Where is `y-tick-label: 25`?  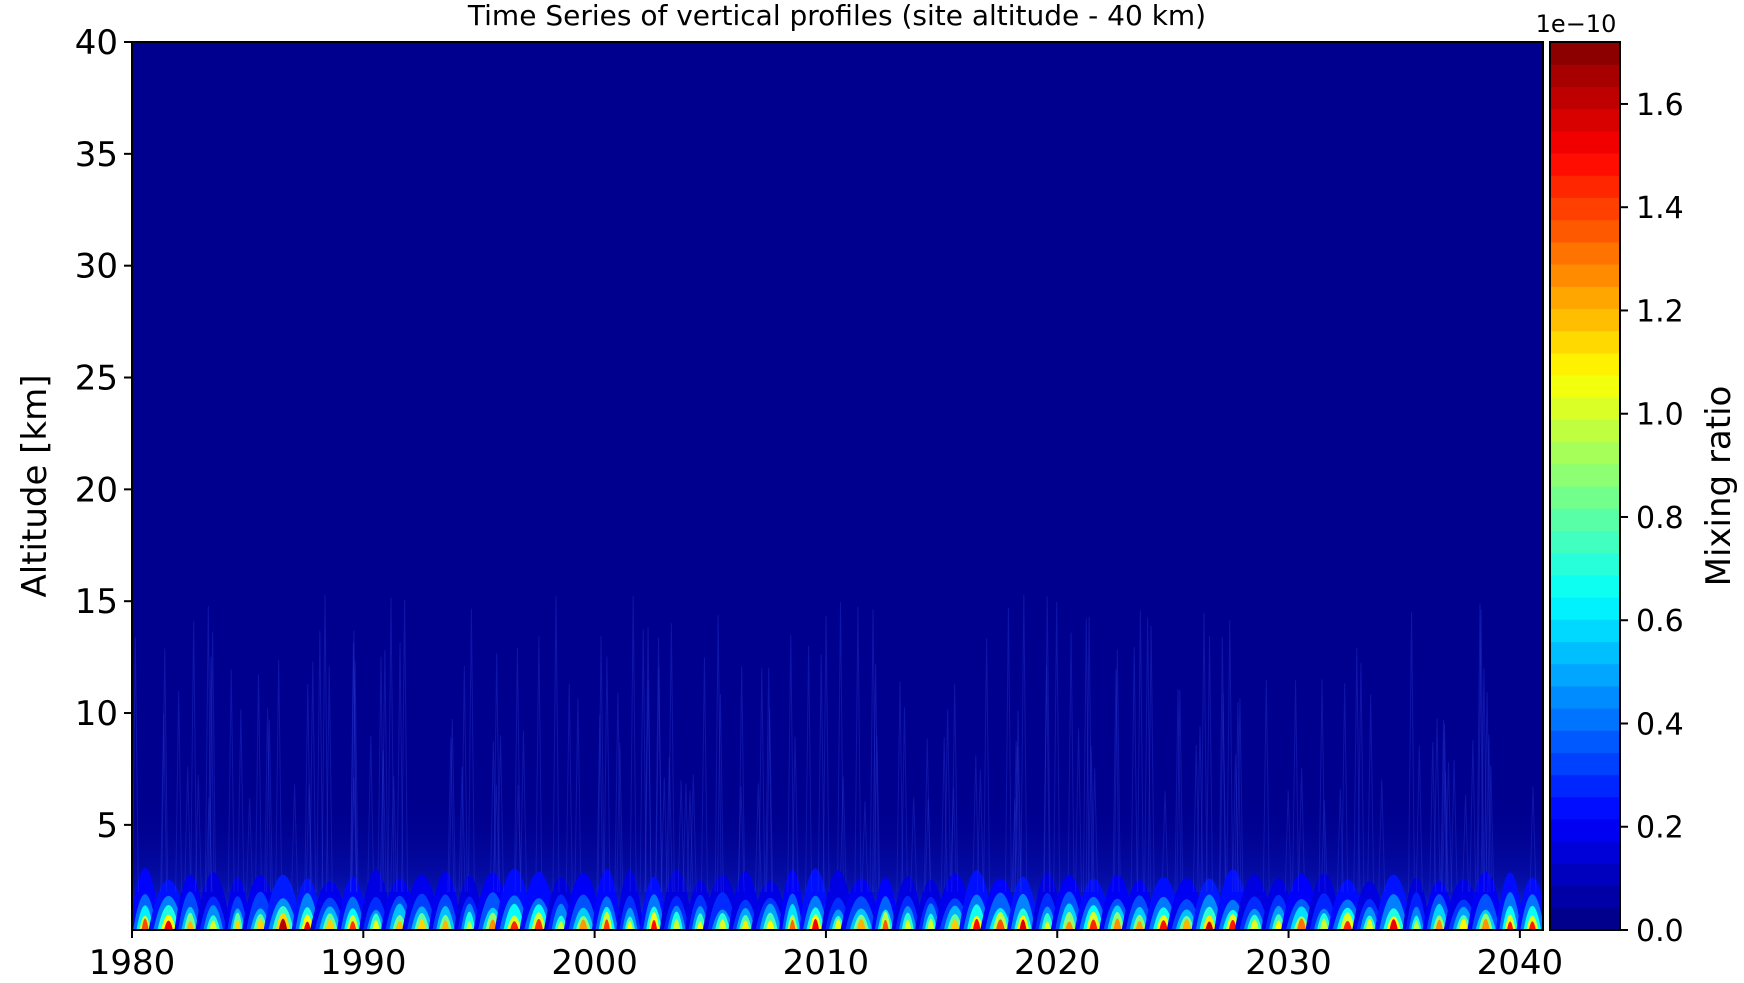 y-tick-label: 25 is located at coordinates (96, 379).